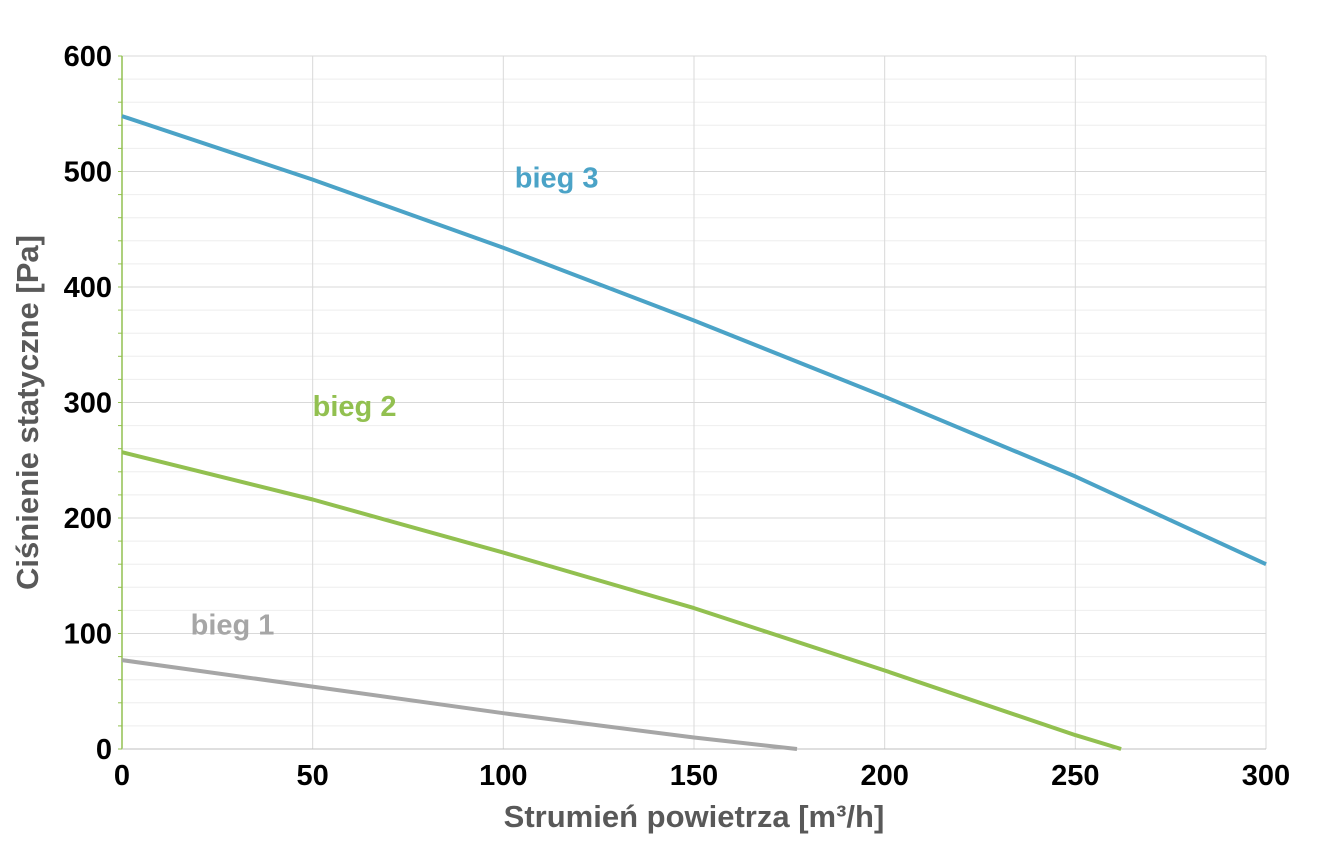 The height and width of the screenshot is (850, 1330). What do you see at coordinates (88, 635) in the screenshot?
I see `y-tick-label: 100` at bounding box center [88, 635].